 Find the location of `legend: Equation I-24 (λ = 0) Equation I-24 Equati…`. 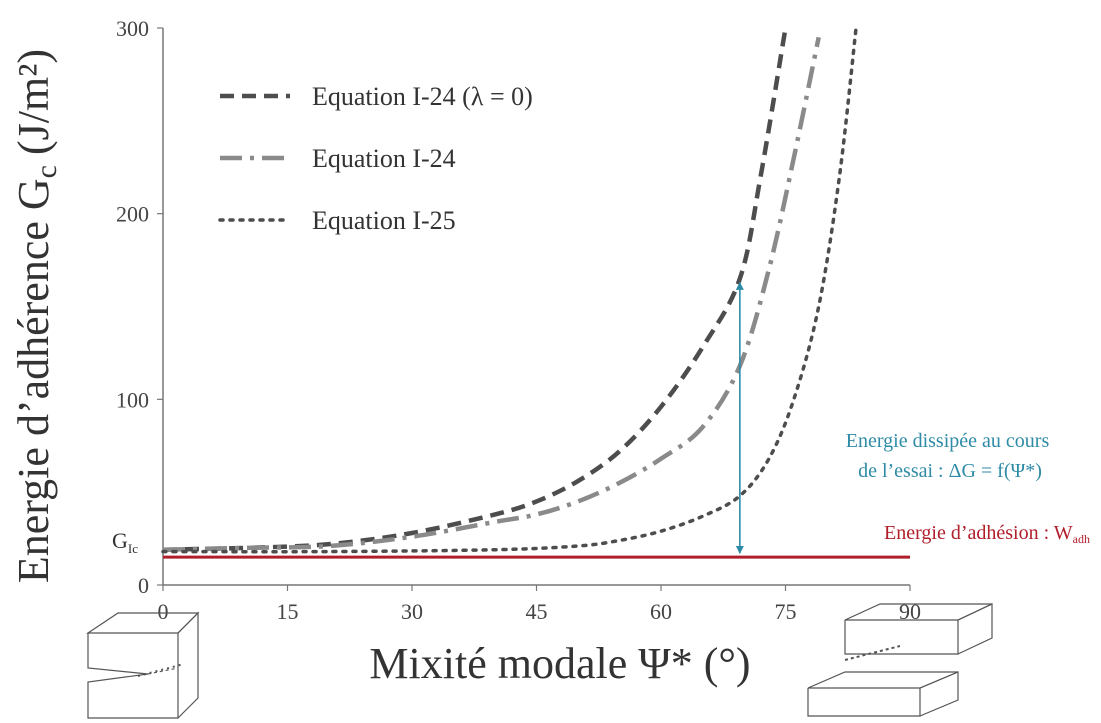

legend: Equation I-24 (λ = 0) Equation I-24 Equati… is located at coordinates (375, 158).